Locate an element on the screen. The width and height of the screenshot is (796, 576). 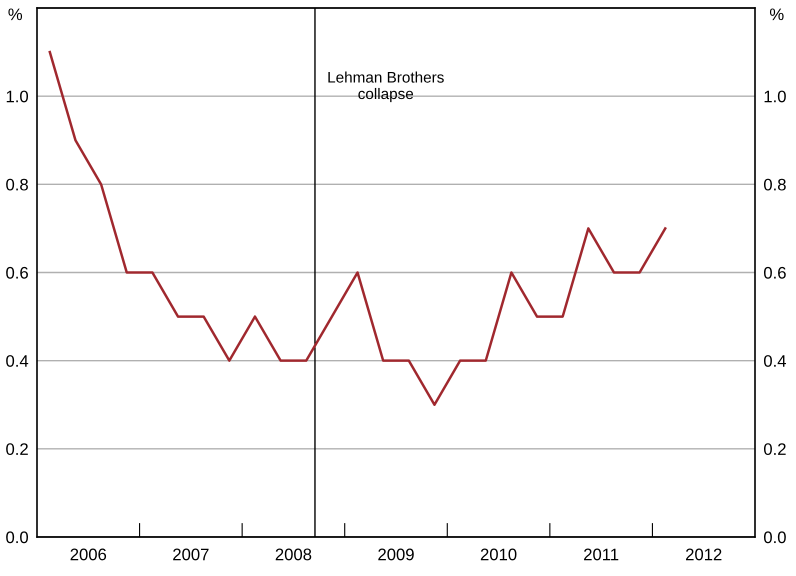
y-tick-label: 0.8 is located at coordinates (17, 184).